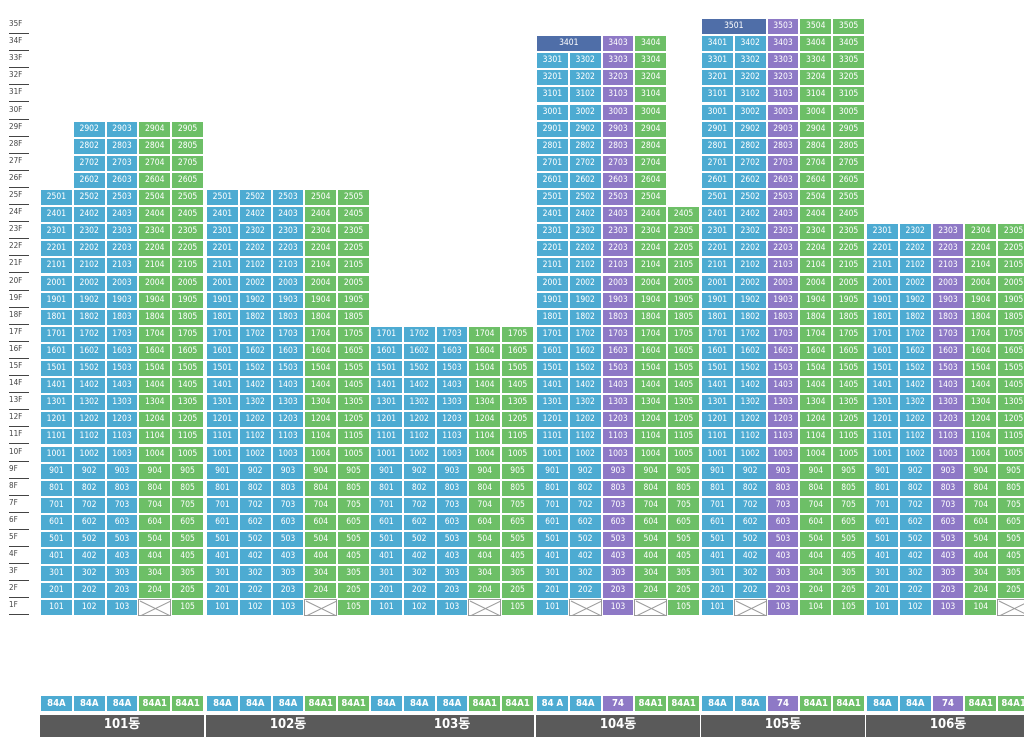 This screenshot has width=1024, height=746. What do you see at coordinates (981, 232) in the screenshot?
I see `unit-cell: 2304` at bounding box center [981, 232].